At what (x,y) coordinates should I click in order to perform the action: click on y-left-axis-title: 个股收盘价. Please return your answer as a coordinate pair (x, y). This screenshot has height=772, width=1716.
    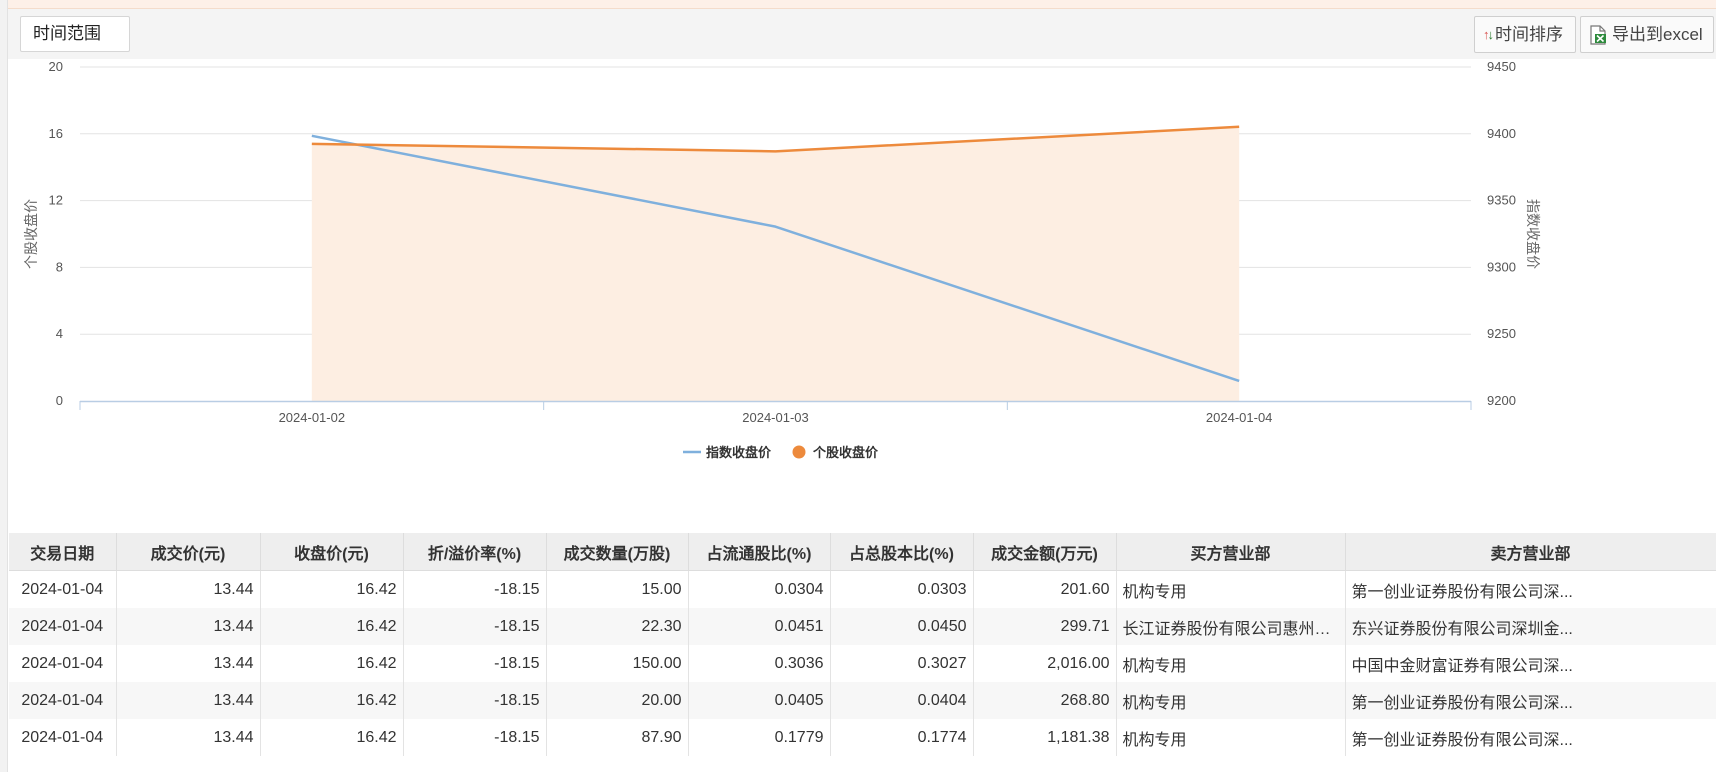
    Looking at the image, I should click on (31, 234).